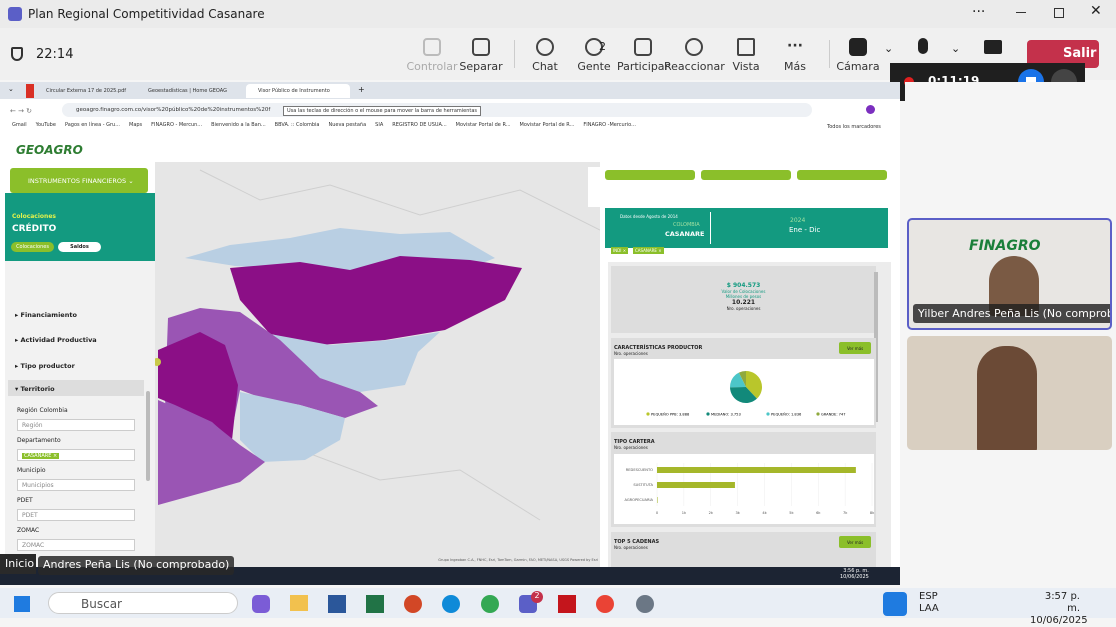 The image size is (1116, 627). I want to click on x-tick-label: 0, so click(657, 513).